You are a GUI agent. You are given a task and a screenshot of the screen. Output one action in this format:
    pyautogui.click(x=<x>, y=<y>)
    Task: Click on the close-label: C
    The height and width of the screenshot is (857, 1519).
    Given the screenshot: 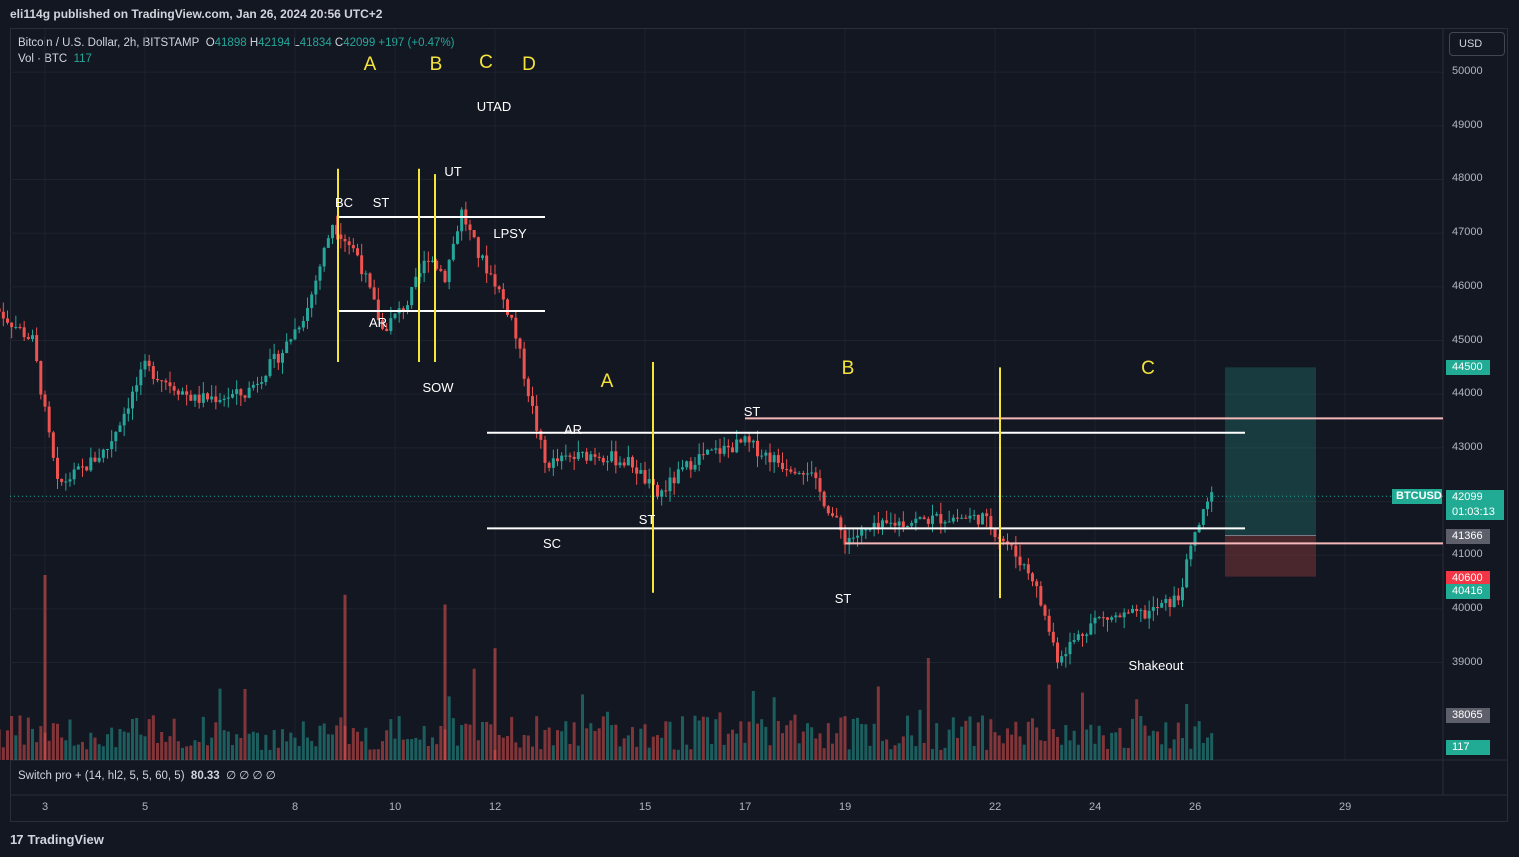 What is the action you would take?
    pyautogui.click(x=339, y=43)
    